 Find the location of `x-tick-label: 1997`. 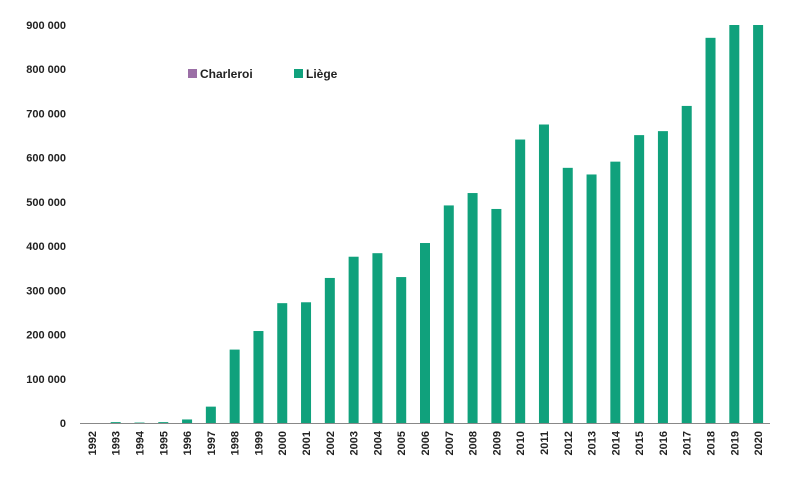

x-tick-label: 1997 is located at coordinates (212, 443).